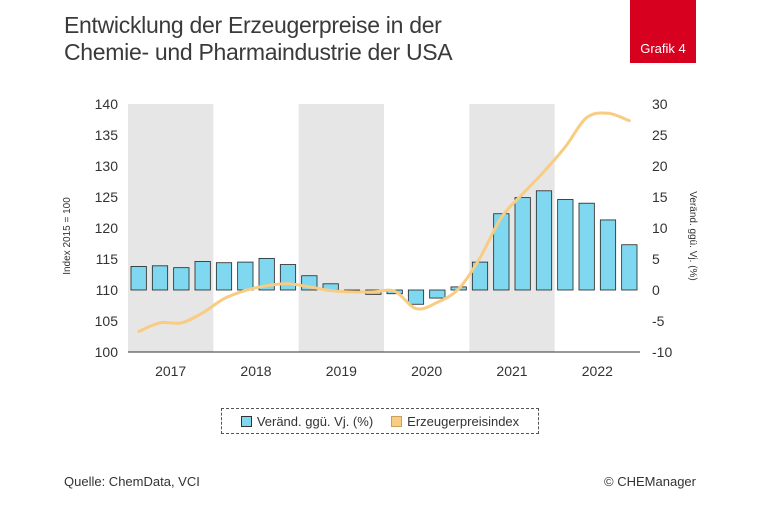  I want to click on y-right-tick-20: 20, so click(660, 166).